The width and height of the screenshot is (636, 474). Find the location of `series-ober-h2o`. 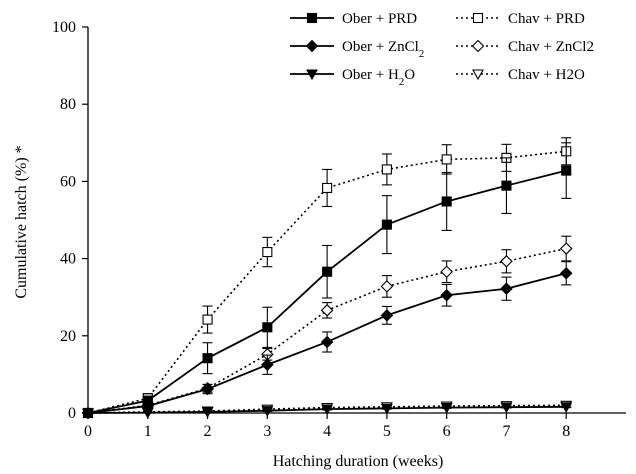

series-ober-h2o is located at coordinates (327, 411).